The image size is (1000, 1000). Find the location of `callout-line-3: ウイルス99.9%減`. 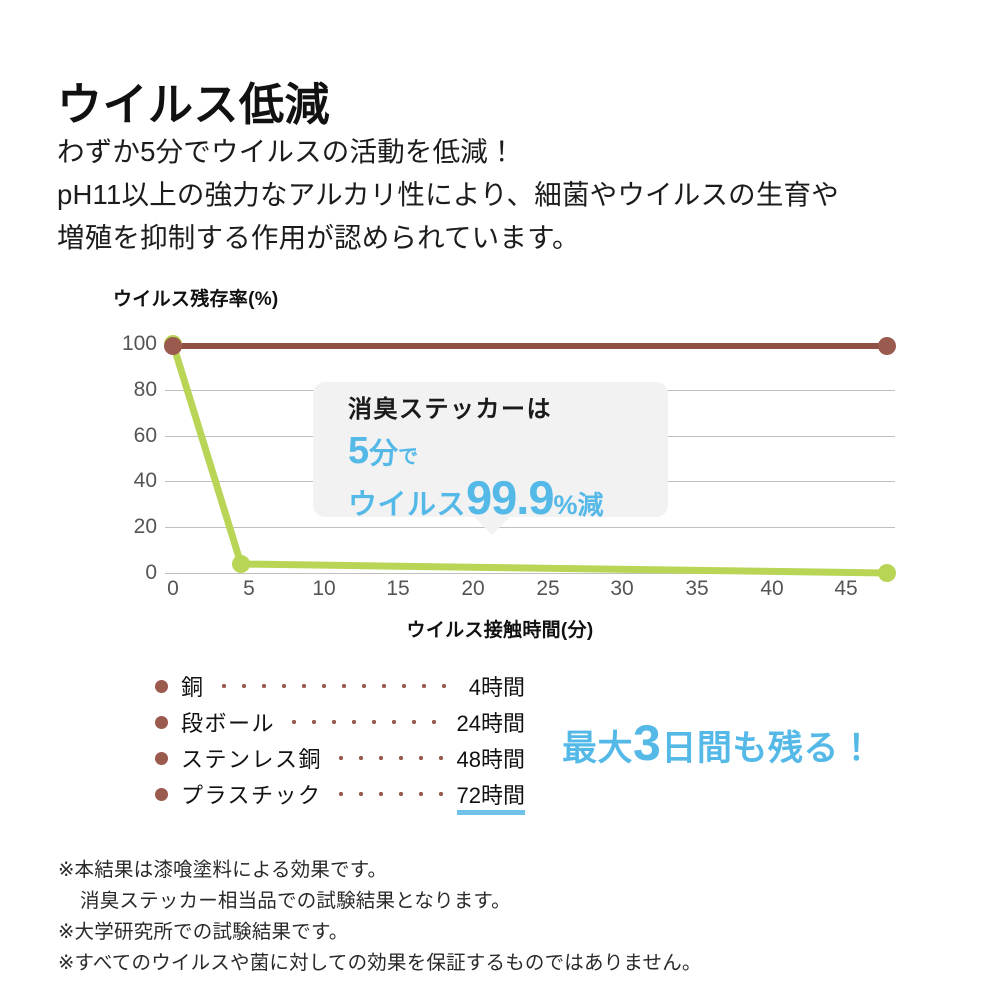

callout-line-3: ウイルス99.9%減 is located at coordinates (508, 497).